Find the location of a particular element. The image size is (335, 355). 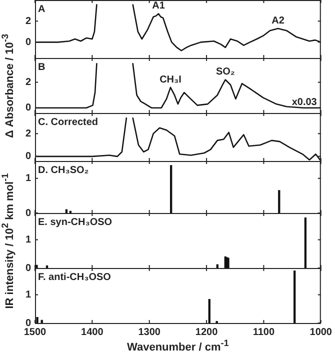

x-tick-label: 1300 is located at coordinates (149, 332).